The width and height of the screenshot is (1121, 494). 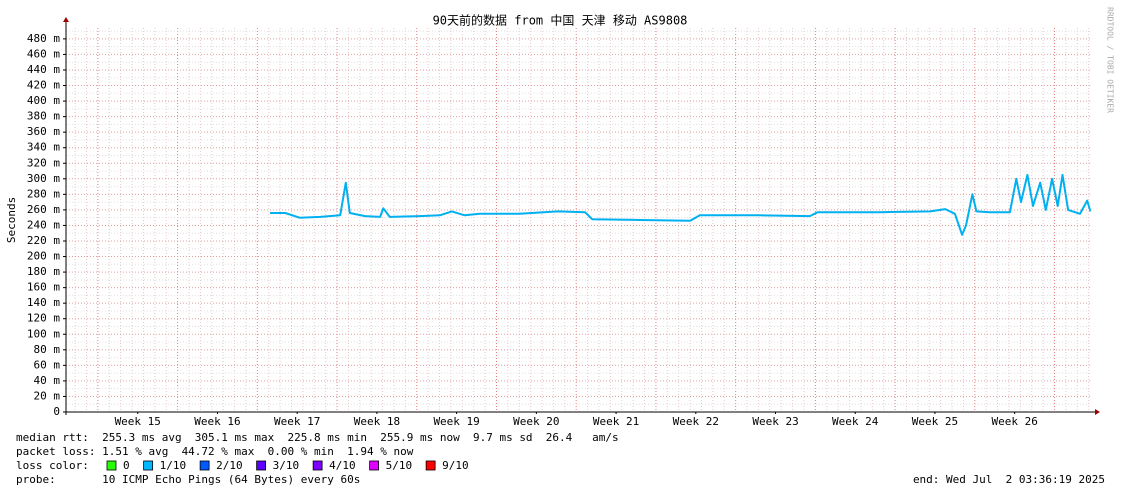 What do you see at coordinates (43, 256) in the screenshot?
I see `y-tick-label: 200 m` at bounding box center [43, 256].